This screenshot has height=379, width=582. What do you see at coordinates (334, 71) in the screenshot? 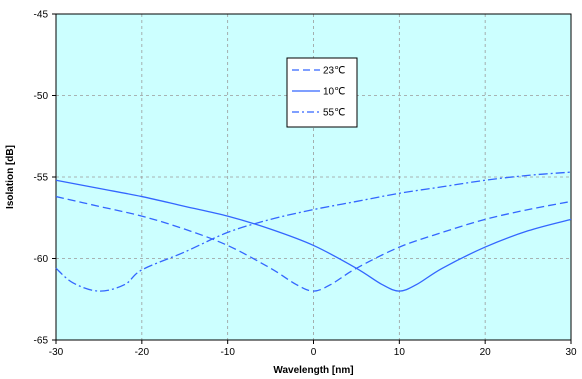
I see `legend-label-23c: 23℃` at bounding box center [334, 71].